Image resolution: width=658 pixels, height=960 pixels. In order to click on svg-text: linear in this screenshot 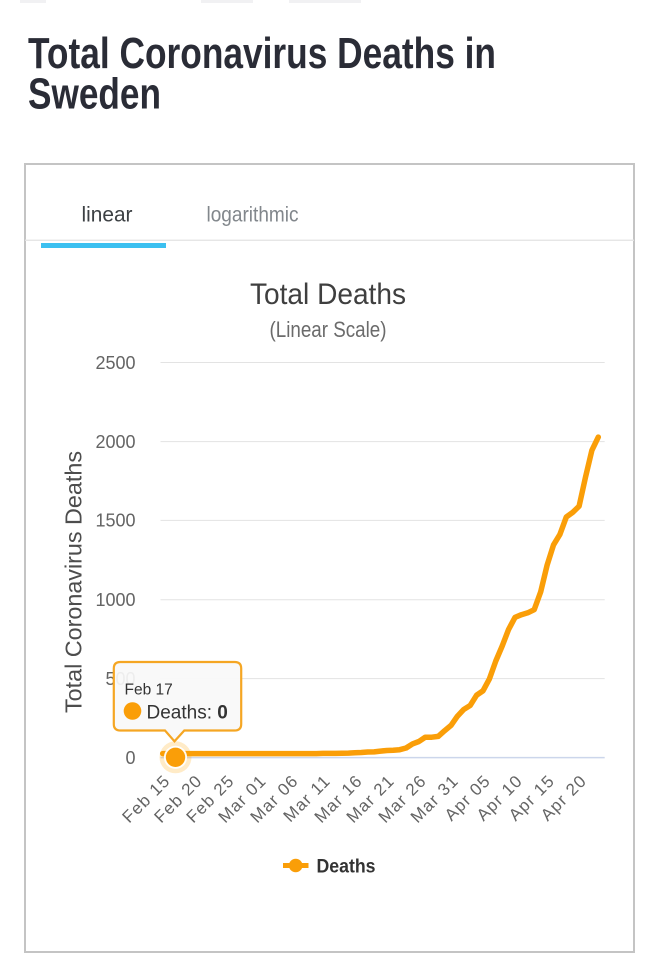, I will do `click(107, 215)`.